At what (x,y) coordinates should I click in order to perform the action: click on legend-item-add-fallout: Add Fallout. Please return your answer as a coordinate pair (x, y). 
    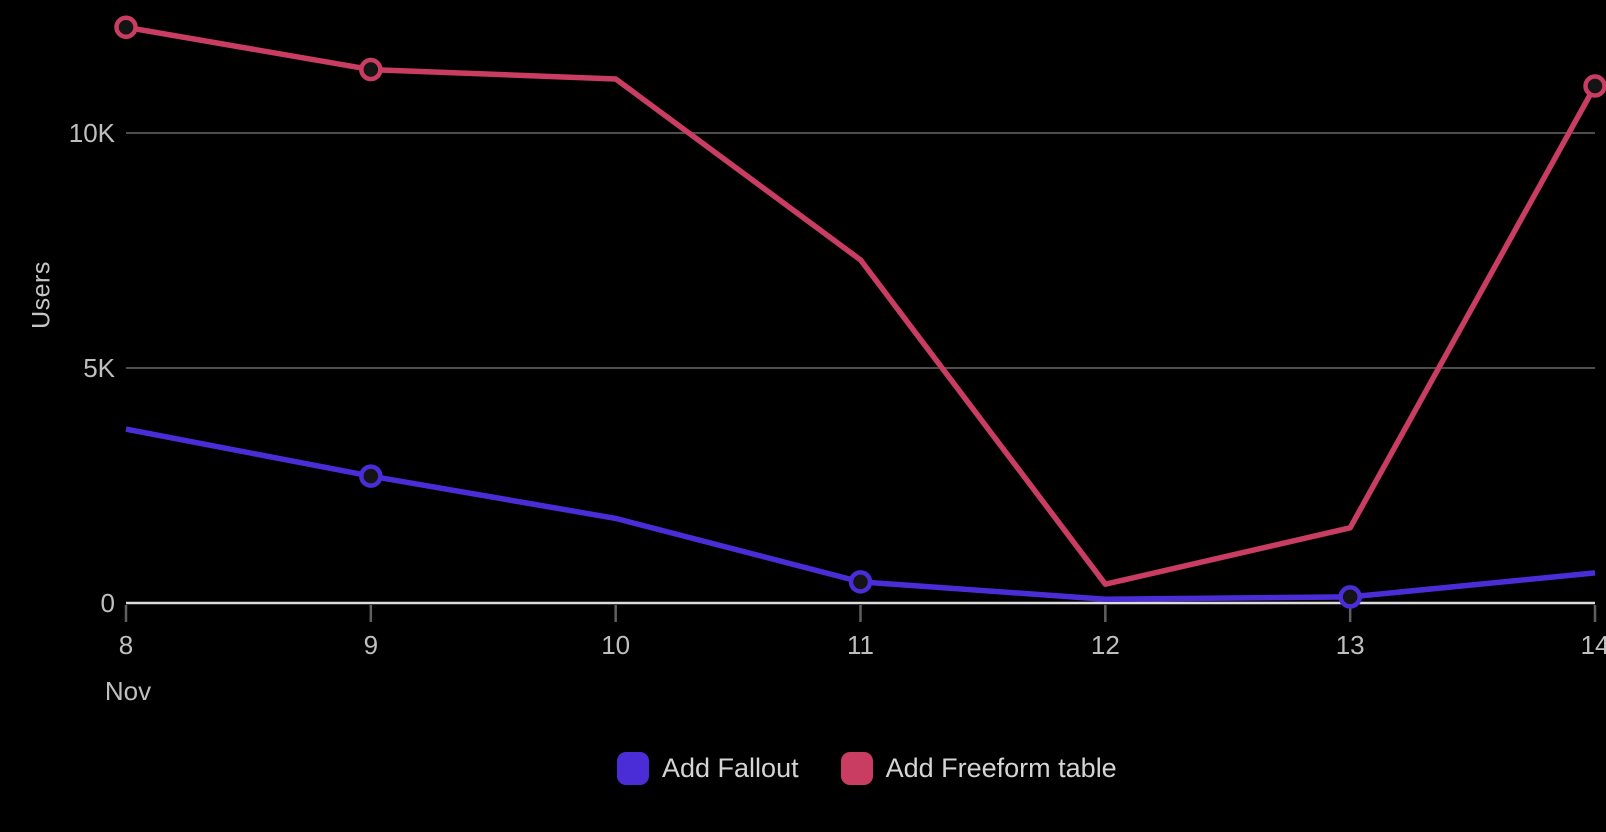
    Looking at the image, I should click on (708, 768).